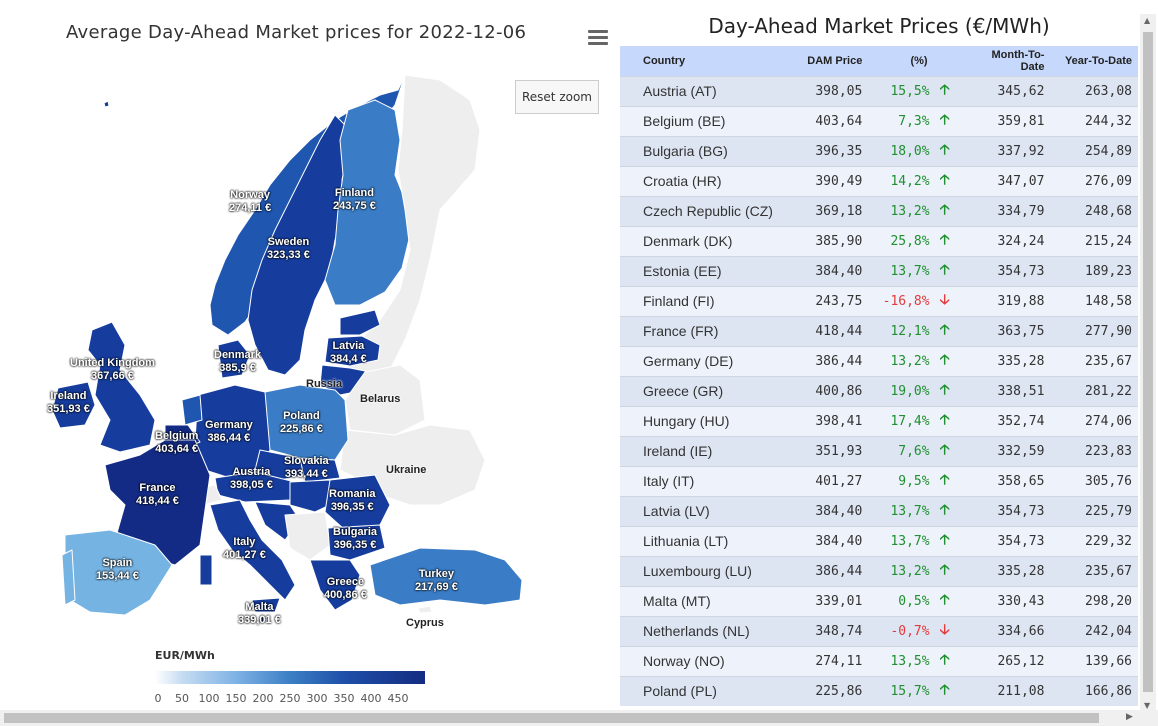  What do you see at coordinates (879, 601) in the screenshot?
I see `table-row: Malta (MT) 339,01 0,5% 🡡 330,43 298,20` at bounding box center [879, 601].